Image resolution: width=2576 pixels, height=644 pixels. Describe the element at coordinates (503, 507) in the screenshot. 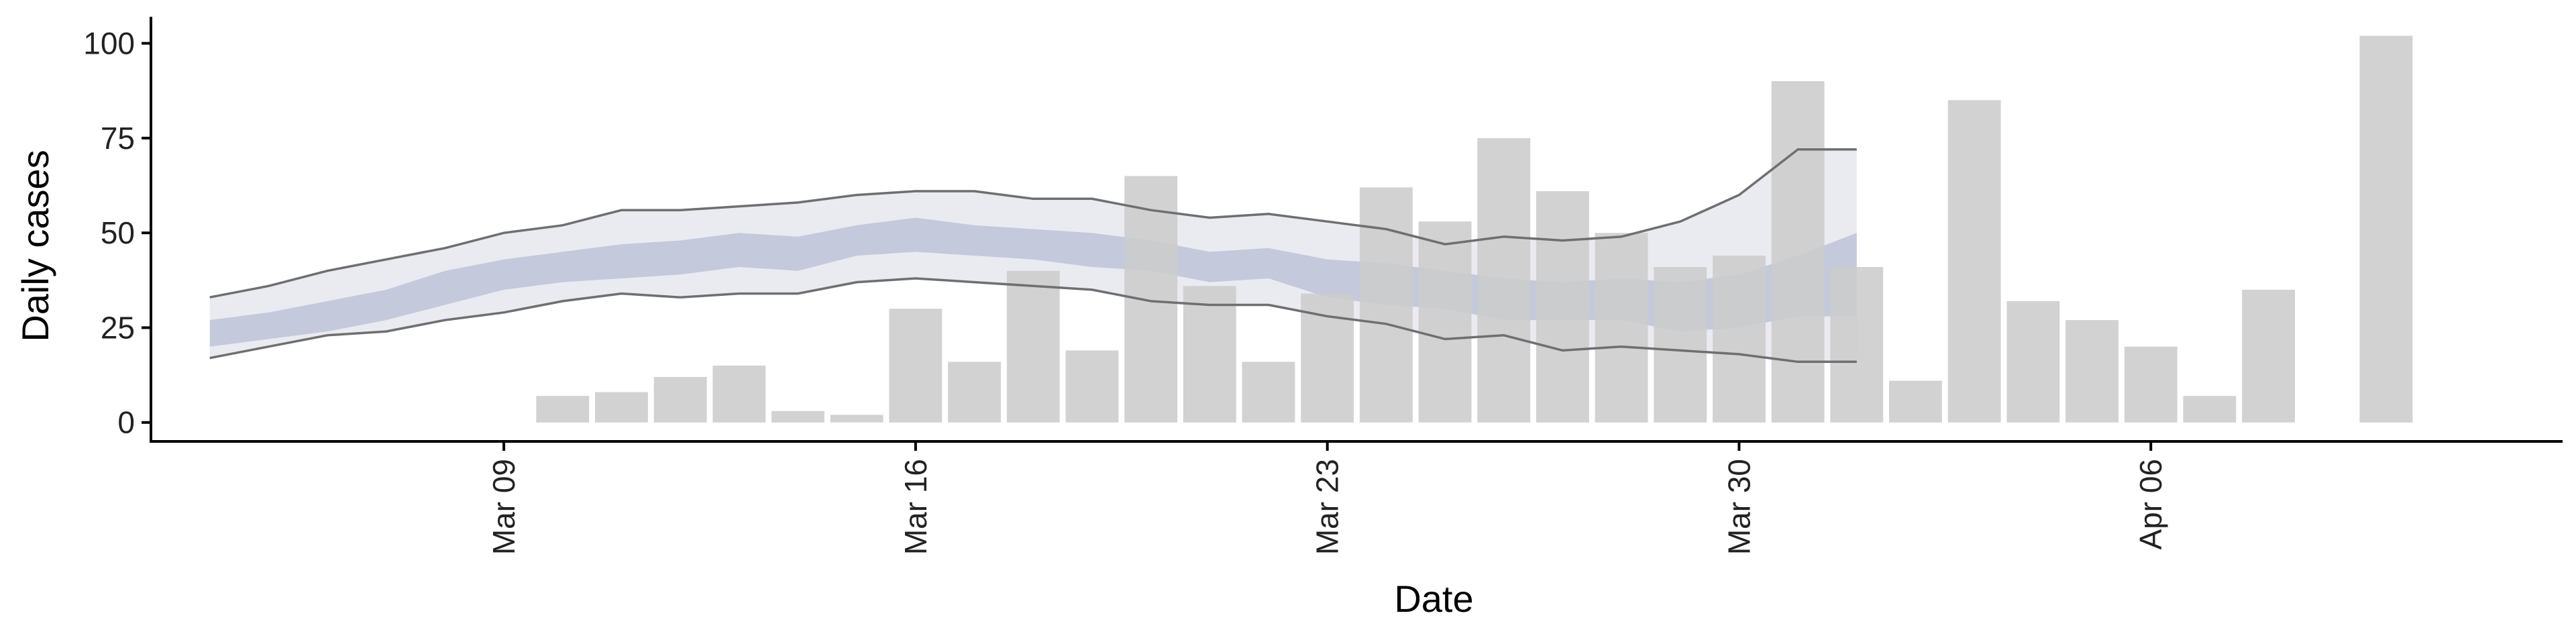

I see `x-tick-label: Mar 09` at that location.